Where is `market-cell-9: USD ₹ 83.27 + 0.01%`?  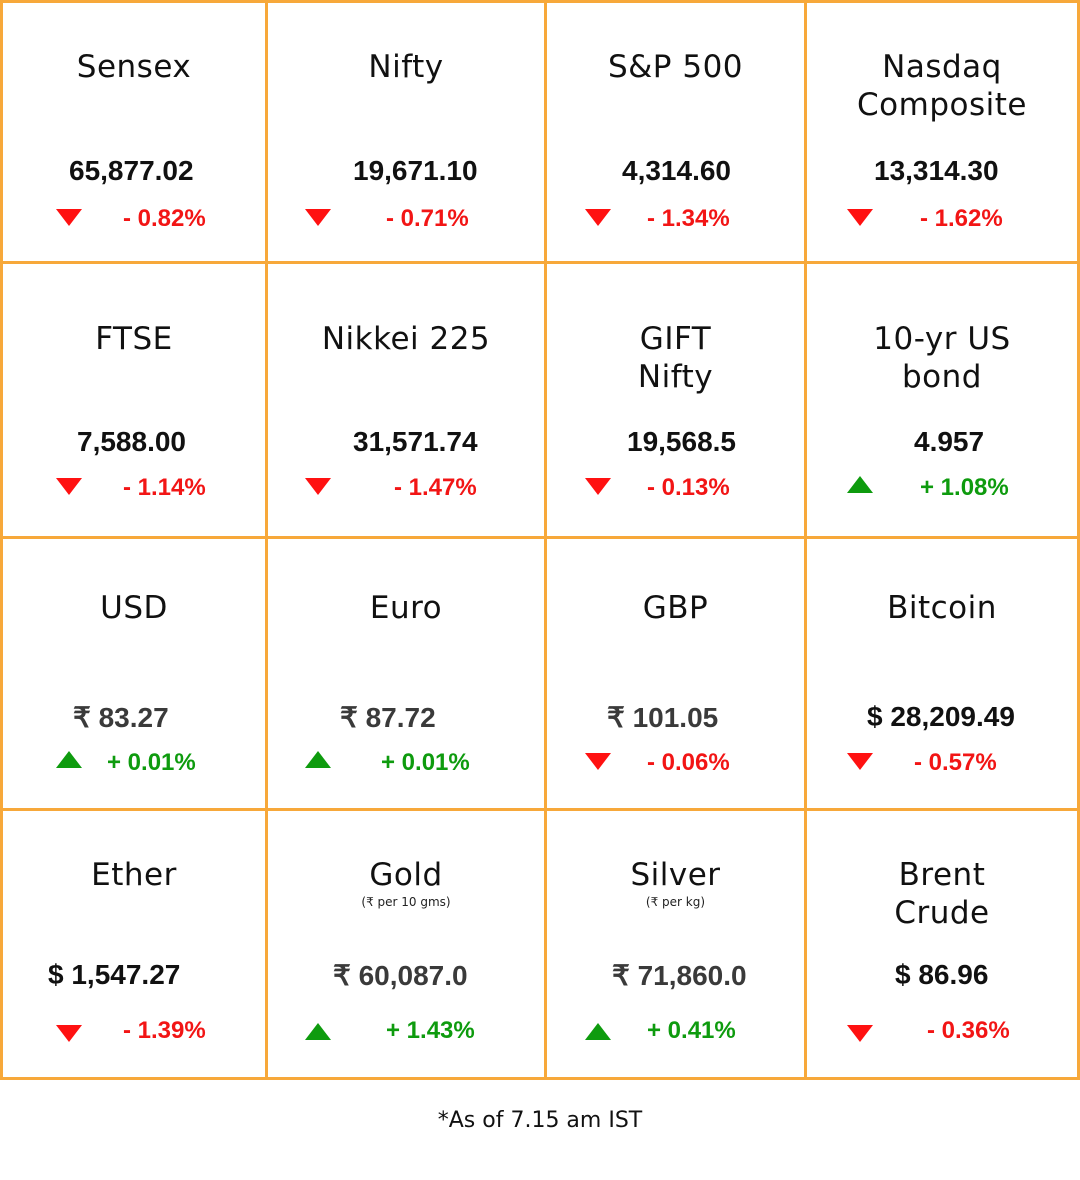
market-cell-9: USD ₹ 83.27 + 0.01% is located at coordinates (134, 673).